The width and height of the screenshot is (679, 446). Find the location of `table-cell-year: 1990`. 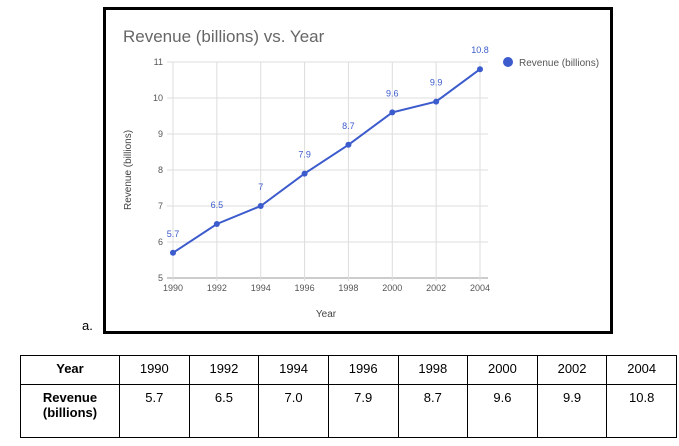

table-cell-year: 1990 is located at coordinates (154, 370).